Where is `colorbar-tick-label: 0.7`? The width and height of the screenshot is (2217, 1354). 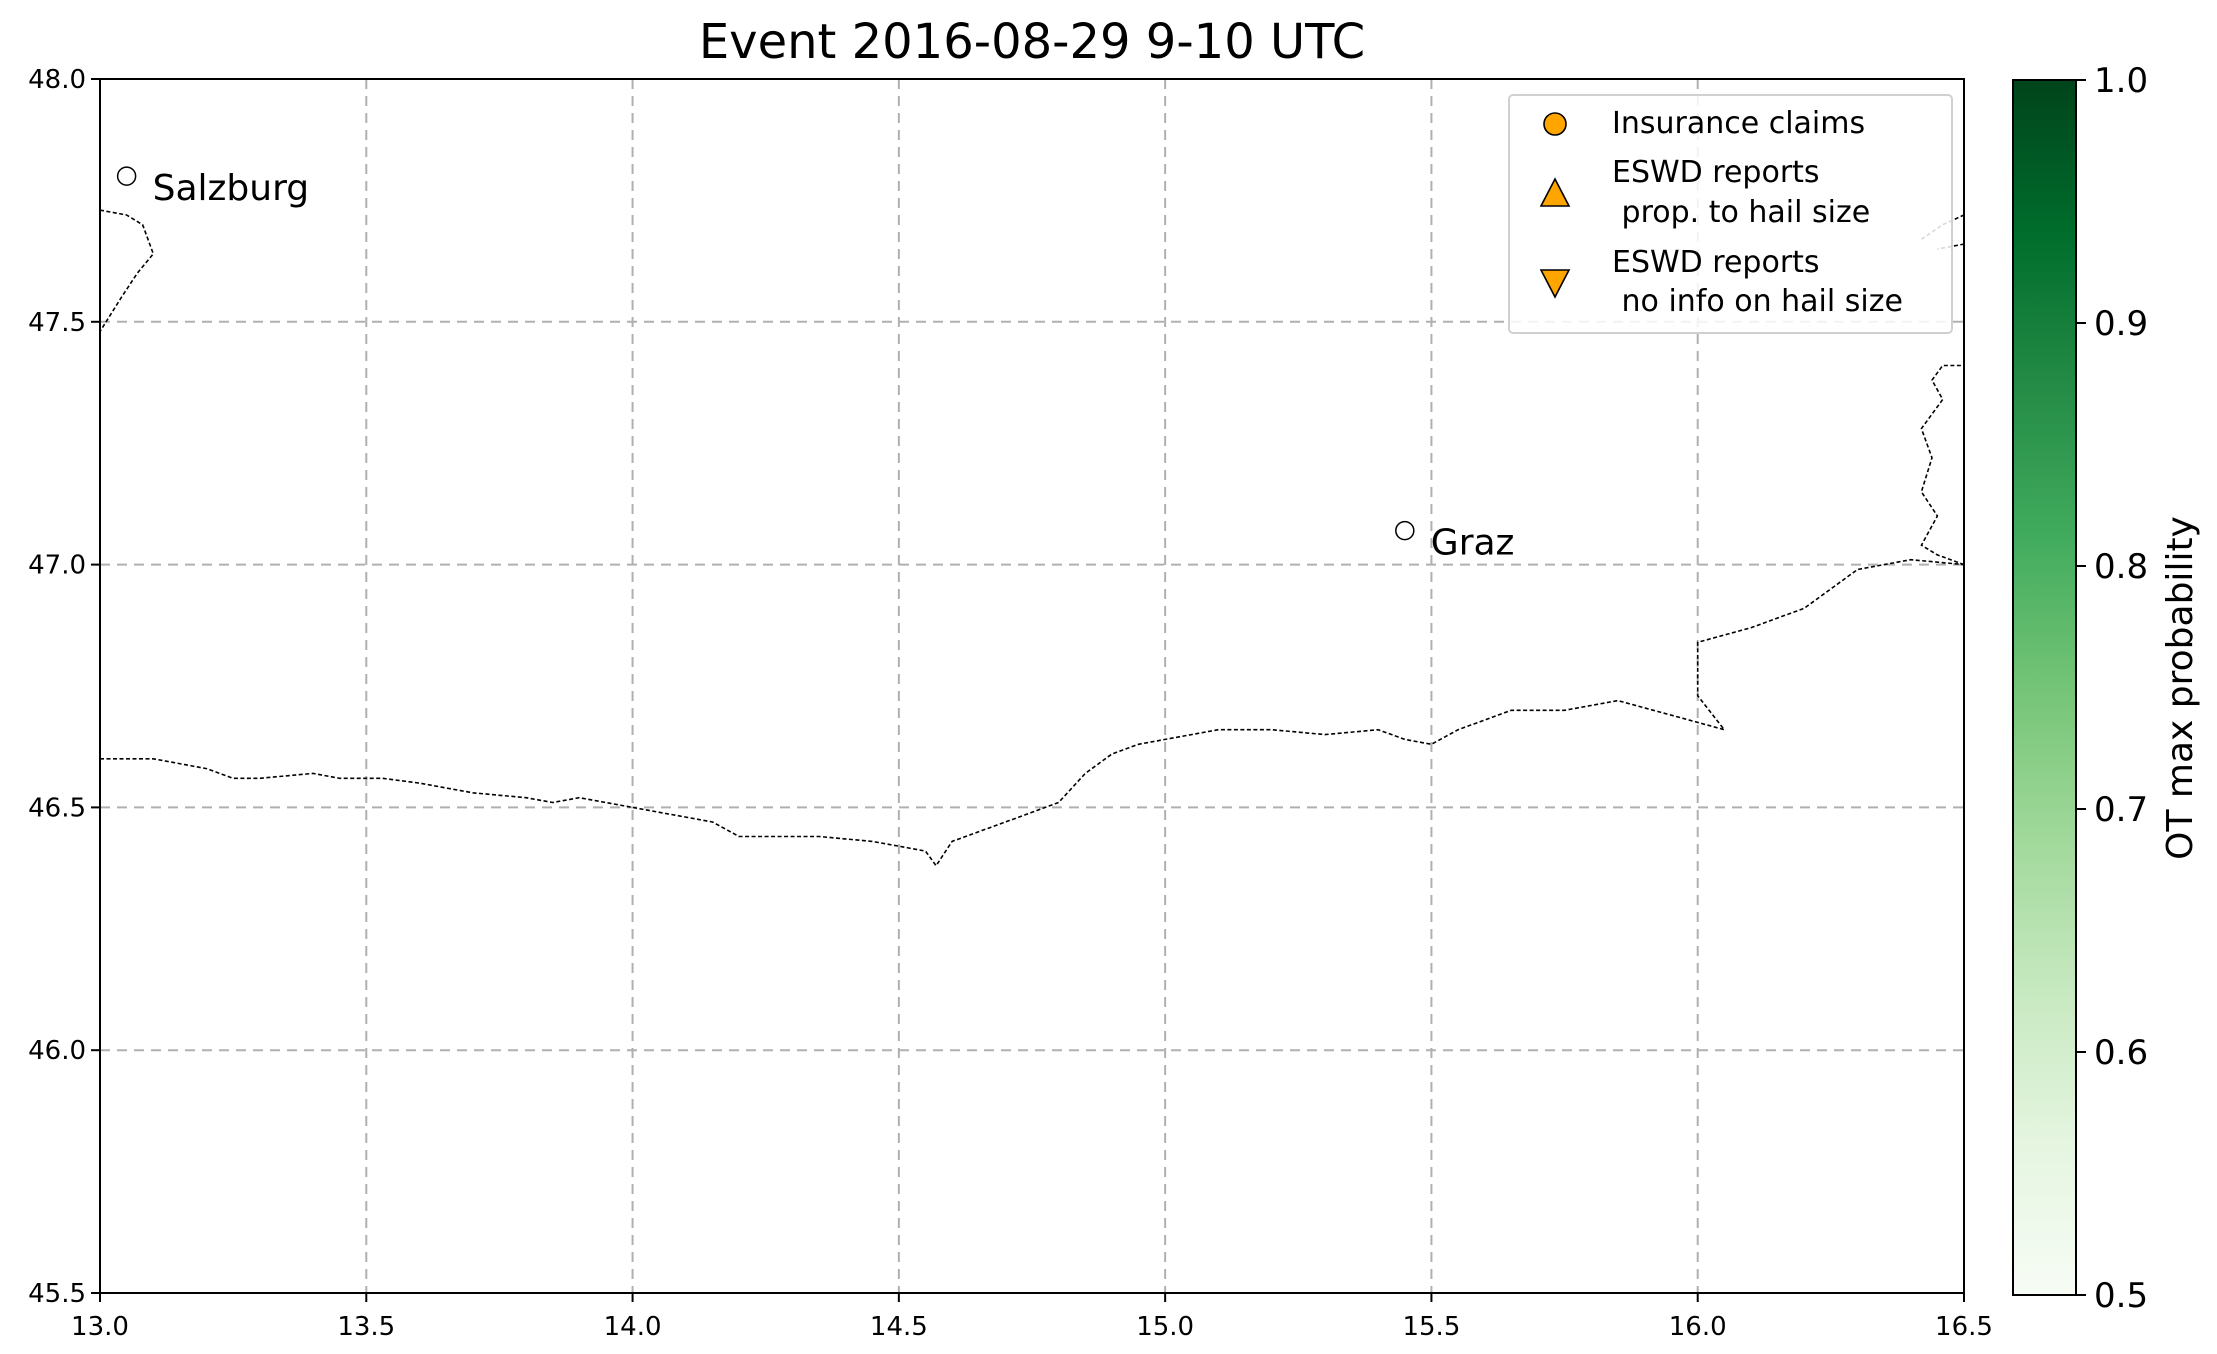
colorbar-tick-label: 0.7 is located at coordinates (2121, 810).